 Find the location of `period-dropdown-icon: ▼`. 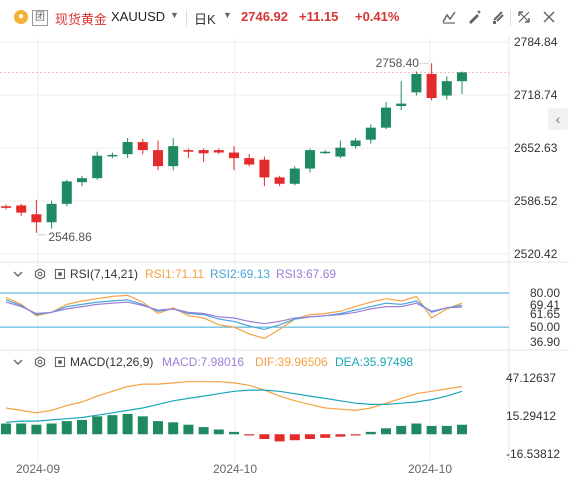

period-dropdown-icon: ▼ is located at coordinates (227, 15).